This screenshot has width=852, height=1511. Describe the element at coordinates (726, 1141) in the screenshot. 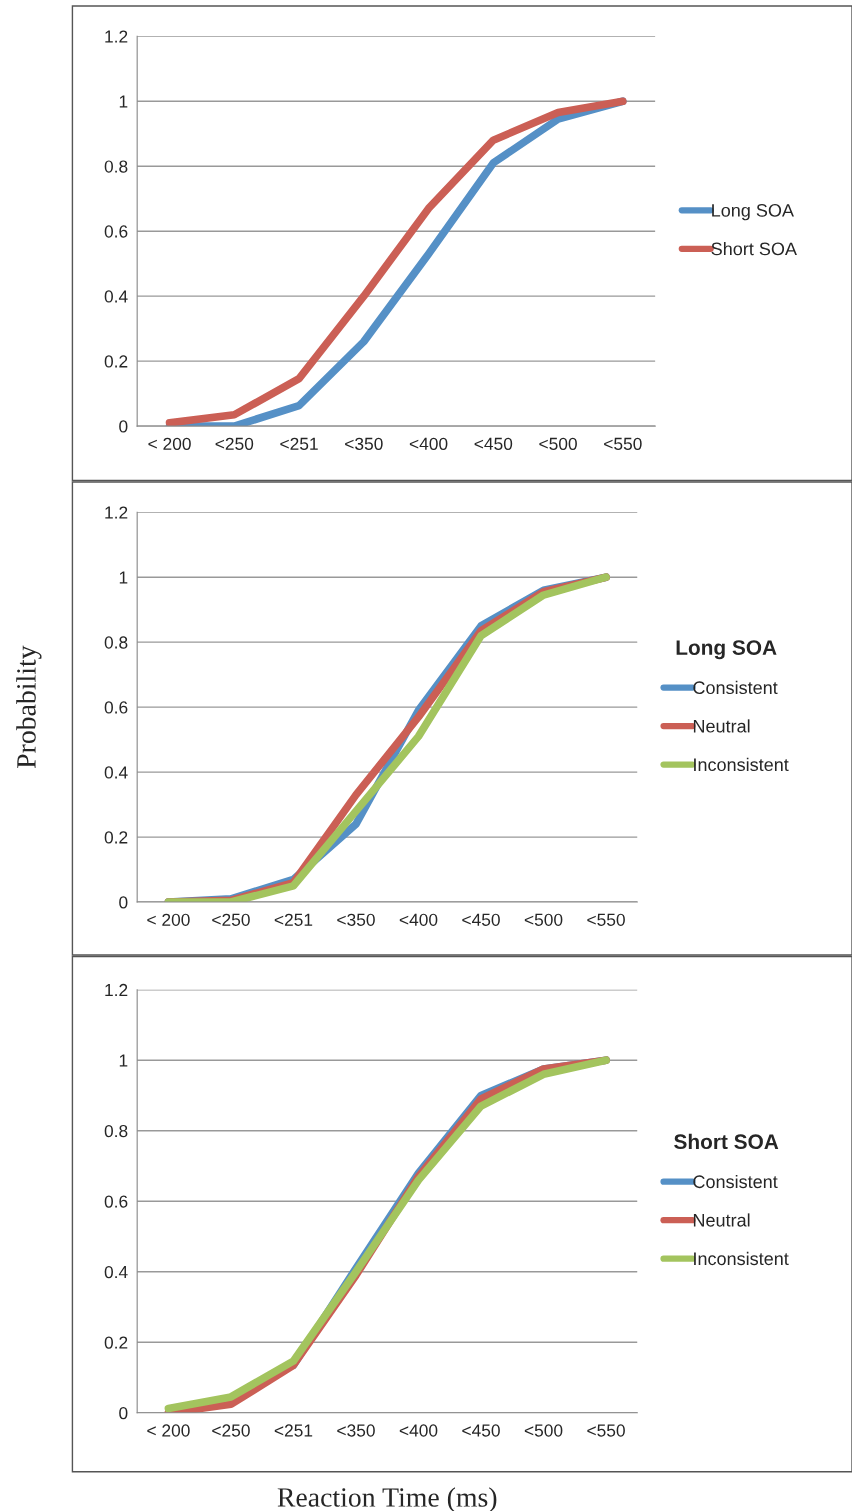

I see `legend-title: Short SOA` at that location.